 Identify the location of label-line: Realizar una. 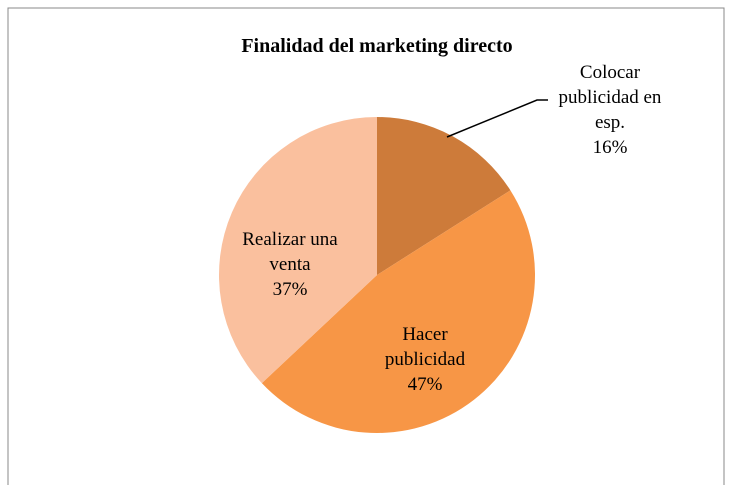
(290, 239).